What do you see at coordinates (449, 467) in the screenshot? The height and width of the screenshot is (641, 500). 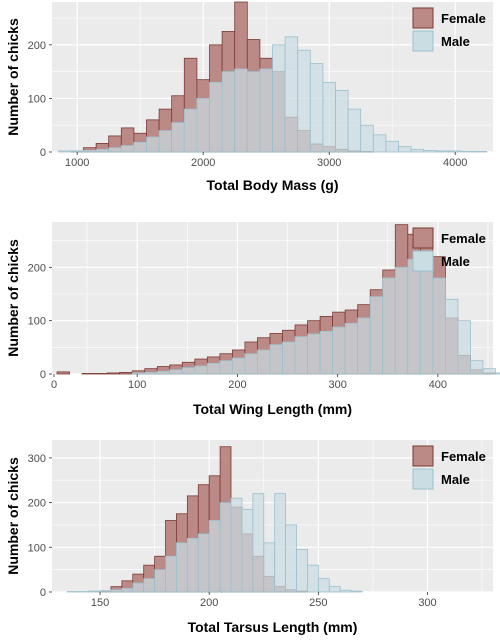 I see `legend: Female Male` at bounding box center [449, 467].